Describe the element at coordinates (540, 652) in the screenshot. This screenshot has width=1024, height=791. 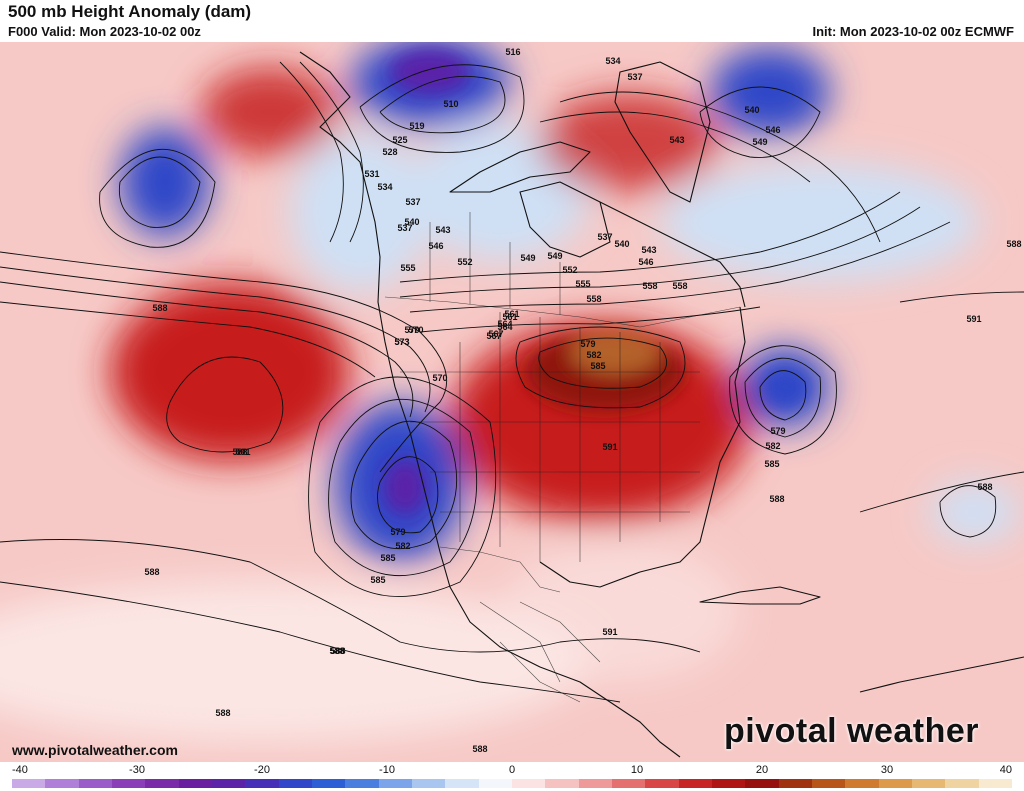
I see `mexico-states` at that location.